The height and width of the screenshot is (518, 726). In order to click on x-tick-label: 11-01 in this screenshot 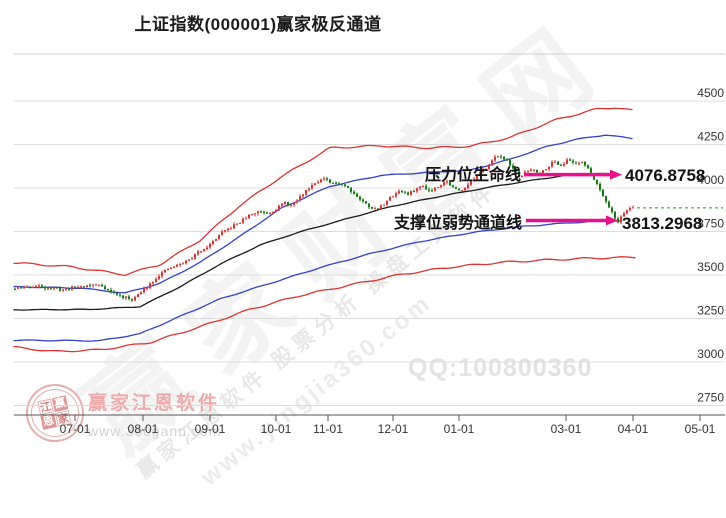, I will do `click(328, 429)`.